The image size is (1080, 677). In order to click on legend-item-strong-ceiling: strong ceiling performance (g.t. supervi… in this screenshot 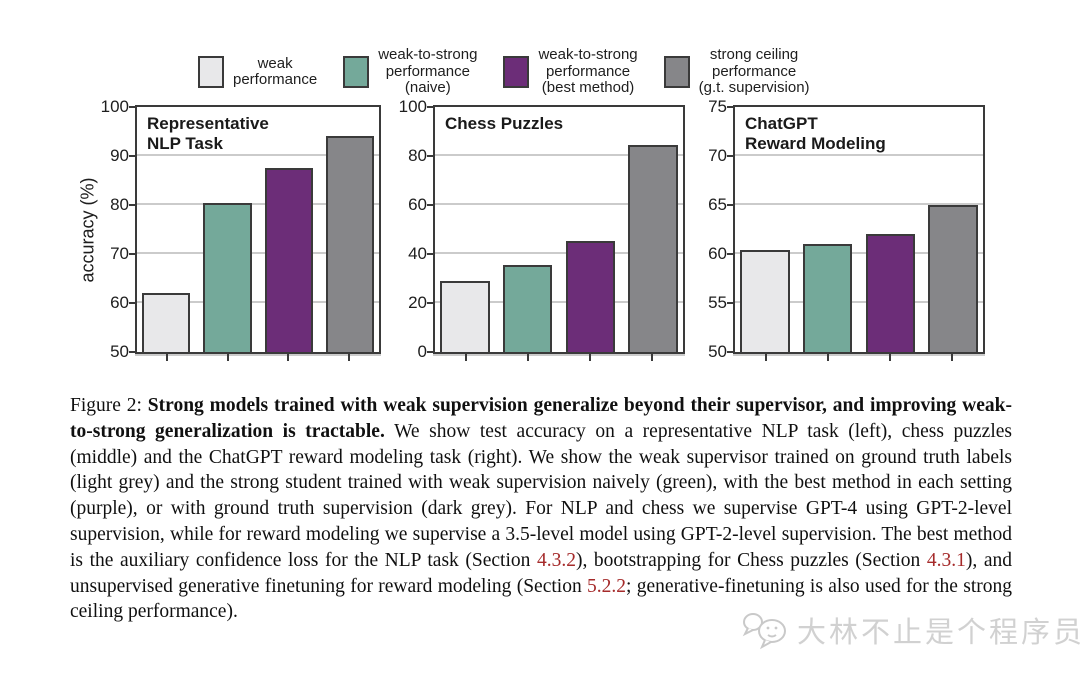, I will do `click(736, 71)`.